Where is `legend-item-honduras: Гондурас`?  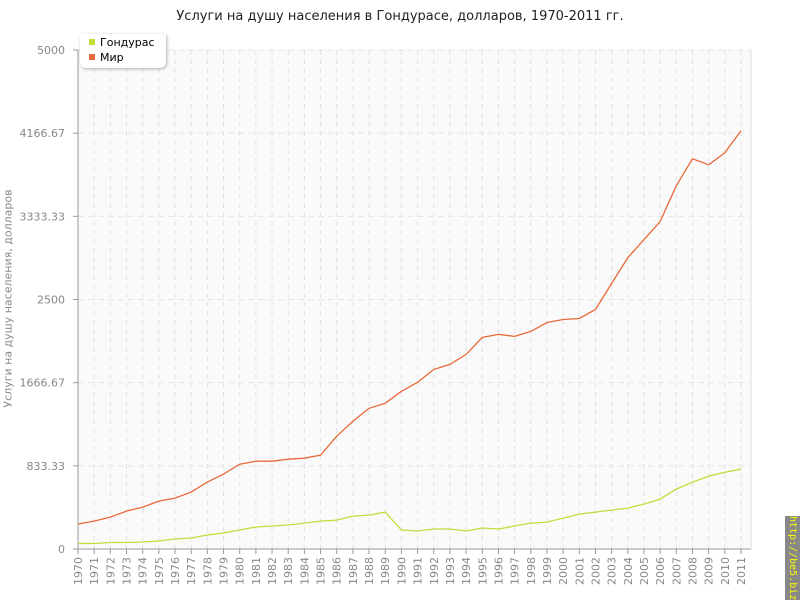
legend-item-honduras: Гондурас is located at coordinates (122, 43).